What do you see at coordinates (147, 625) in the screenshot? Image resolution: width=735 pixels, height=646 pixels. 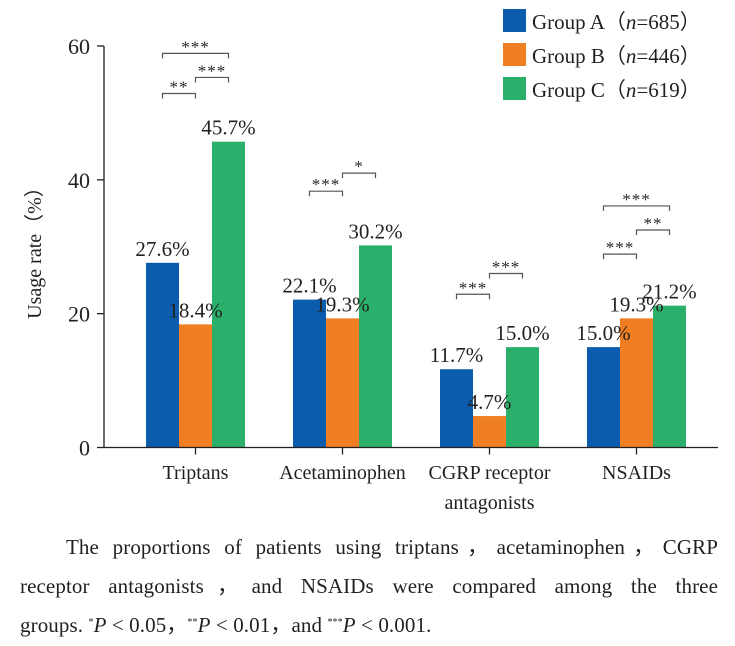 I see `p-threshold-1: < 0.05，` at bounding box center [147, 625].